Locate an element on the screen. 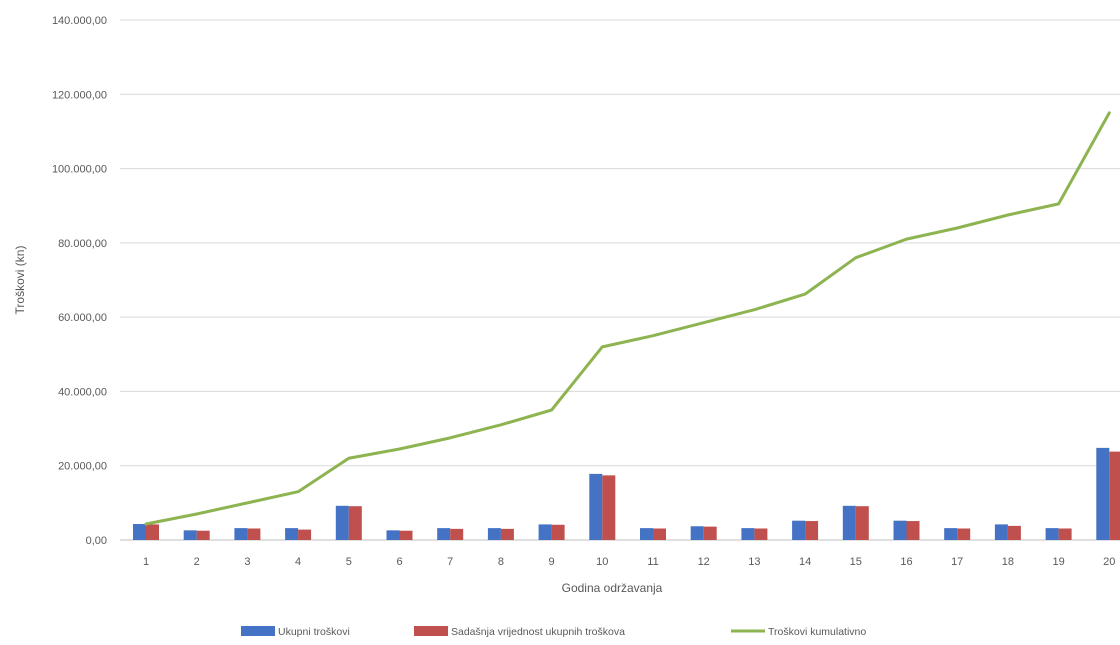 The height and width of the screenshot is (645, 1120). legend-label: Sadašnja vrijednost ukupnih troškova is located at coordinates (538, 632).